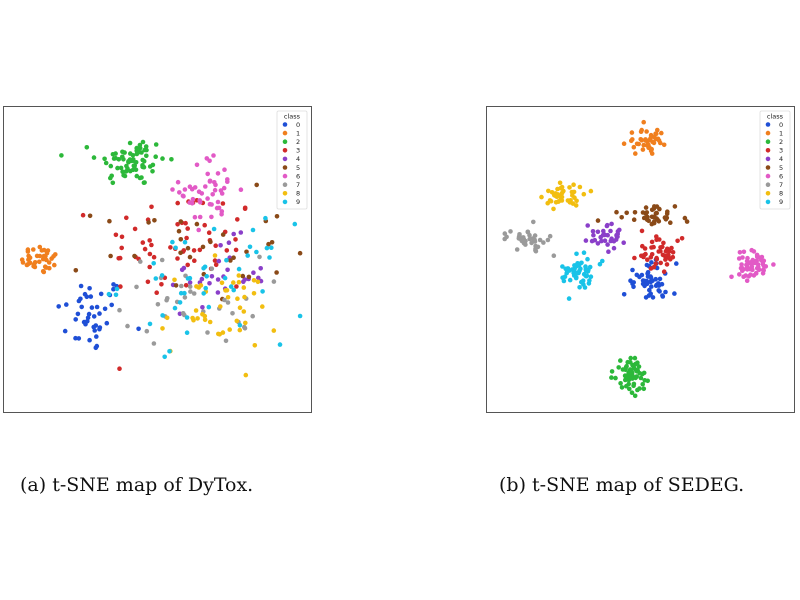 The width and height of the screenshot is (800, 600). Describe the element at coordinates (298, 202) in the screenshot. I see `legend-label-9: 9` at that location.